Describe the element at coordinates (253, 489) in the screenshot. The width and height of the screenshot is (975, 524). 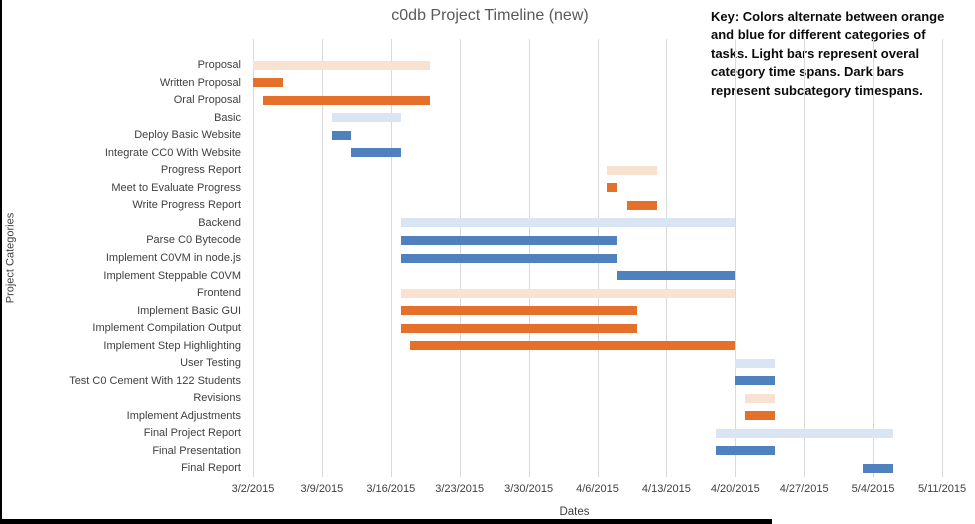
I see `x-tick-label: 3/2/2015` at that location.